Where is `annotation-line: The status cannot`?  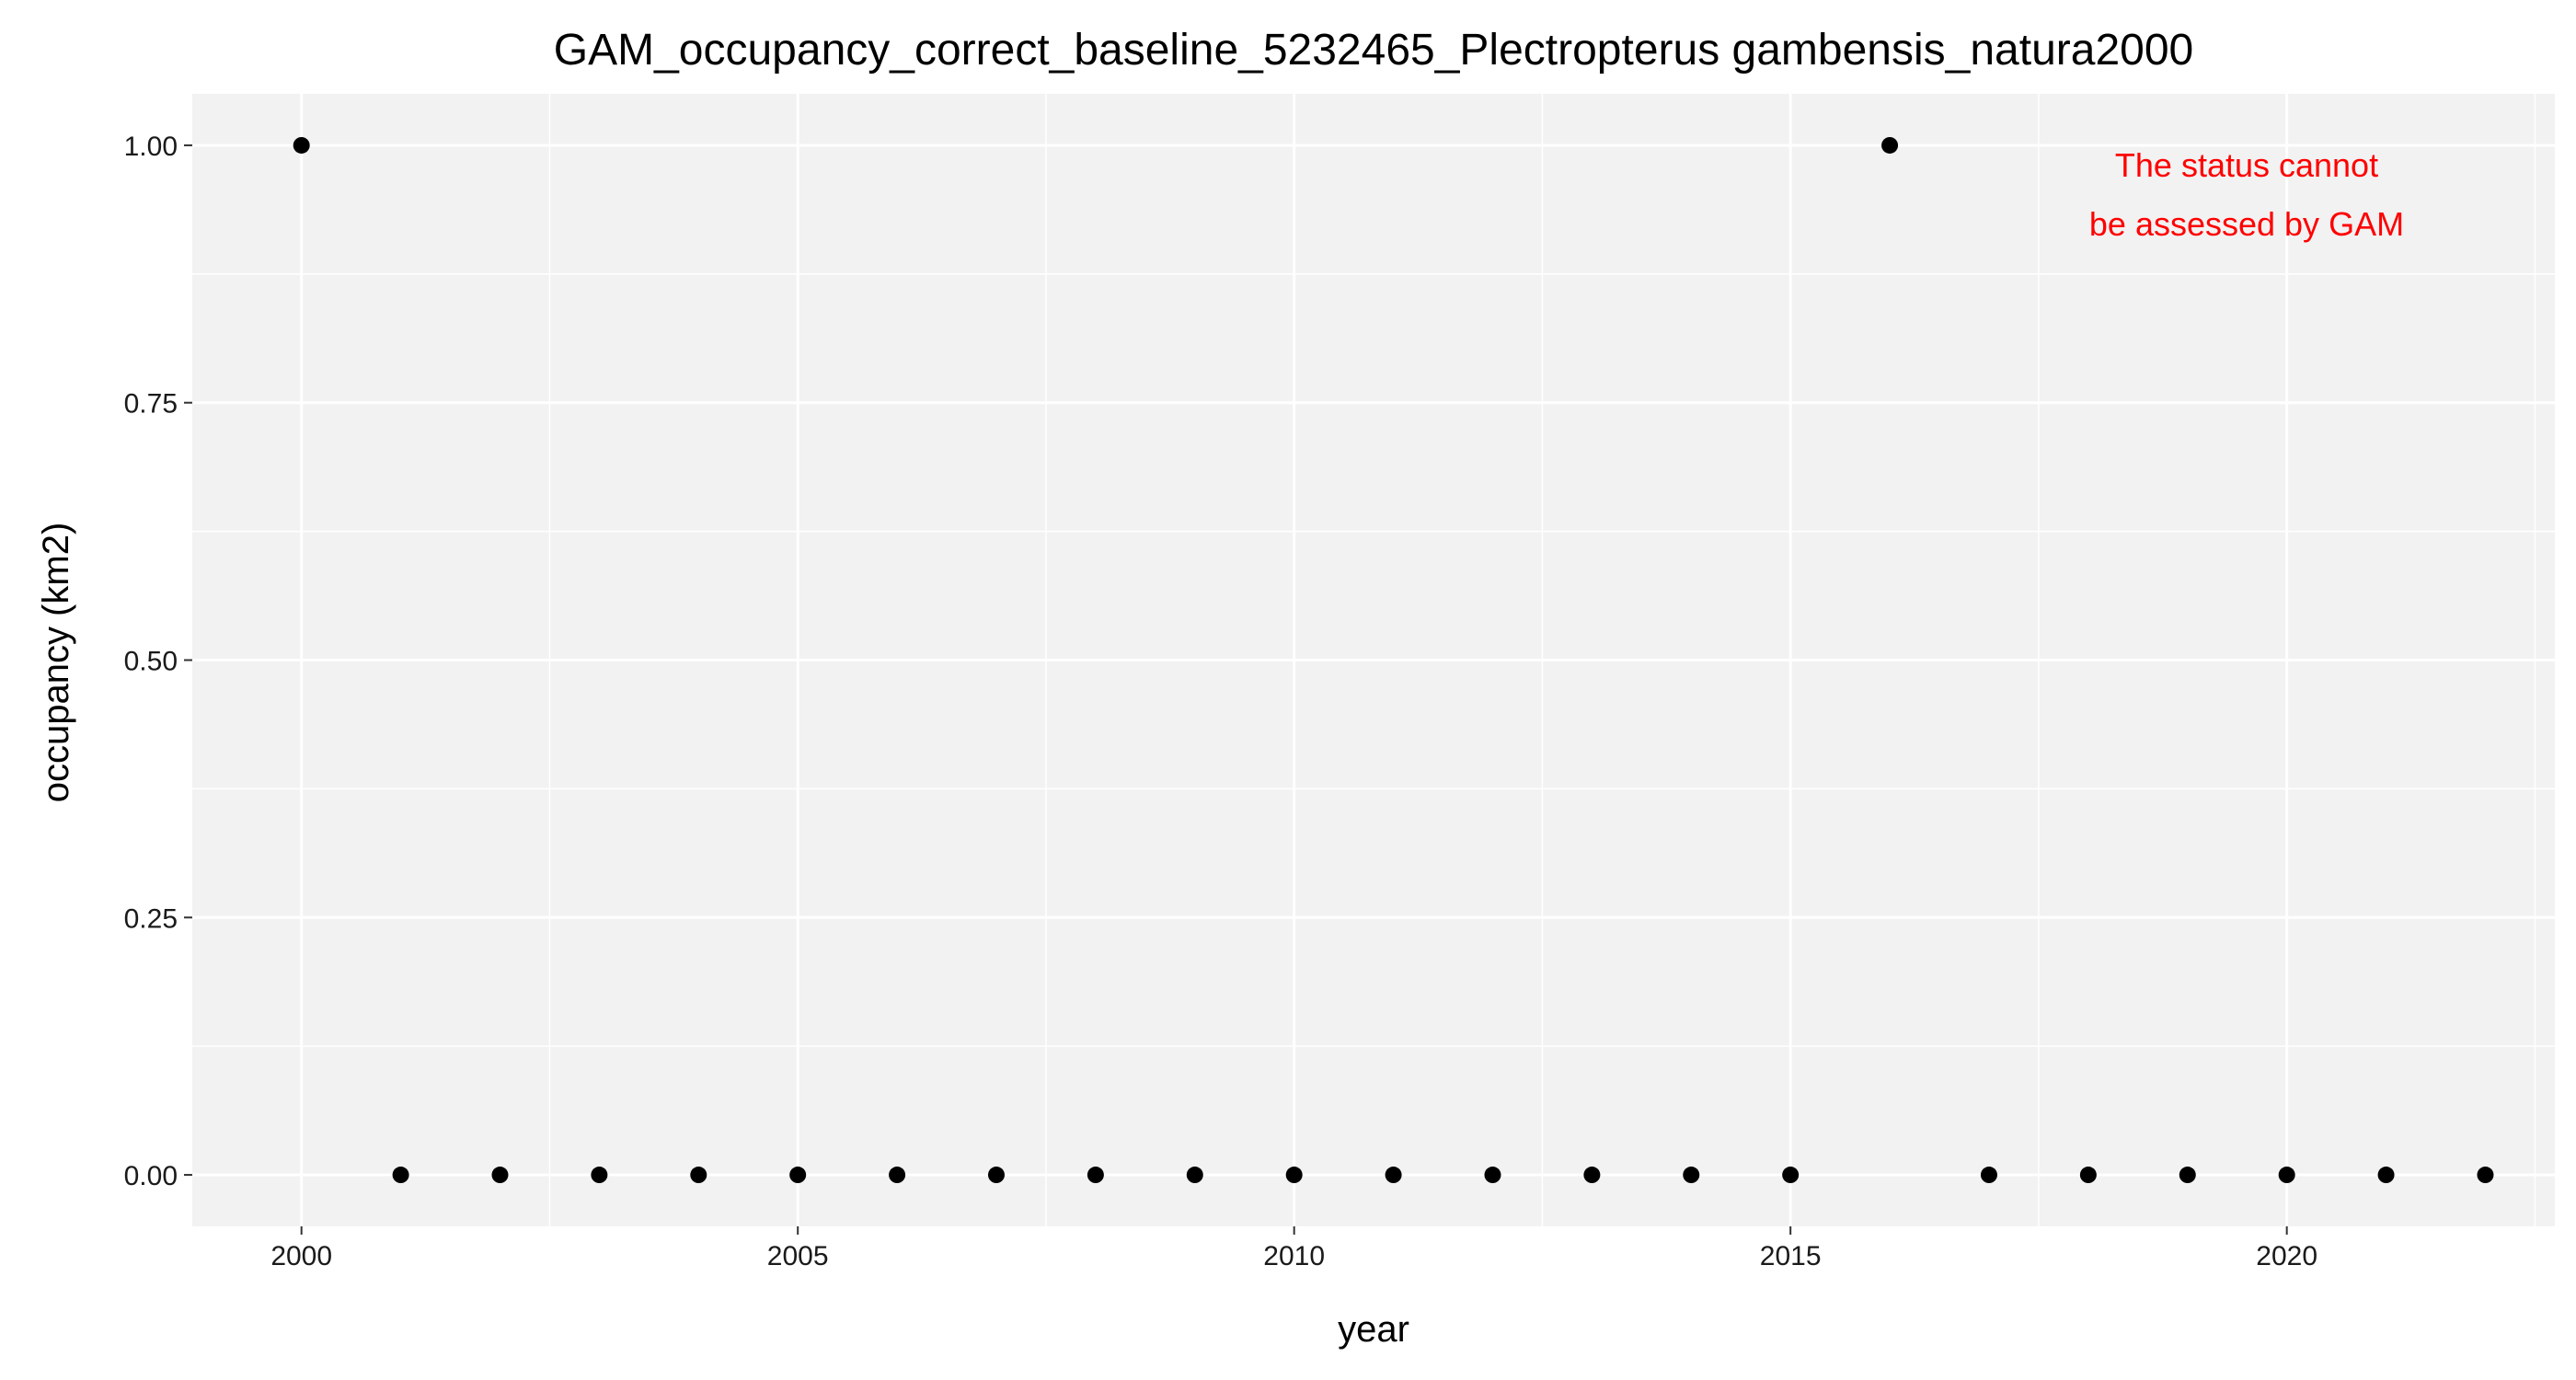
annotation-line: The status cannot is located at coordinates (2246, 165).